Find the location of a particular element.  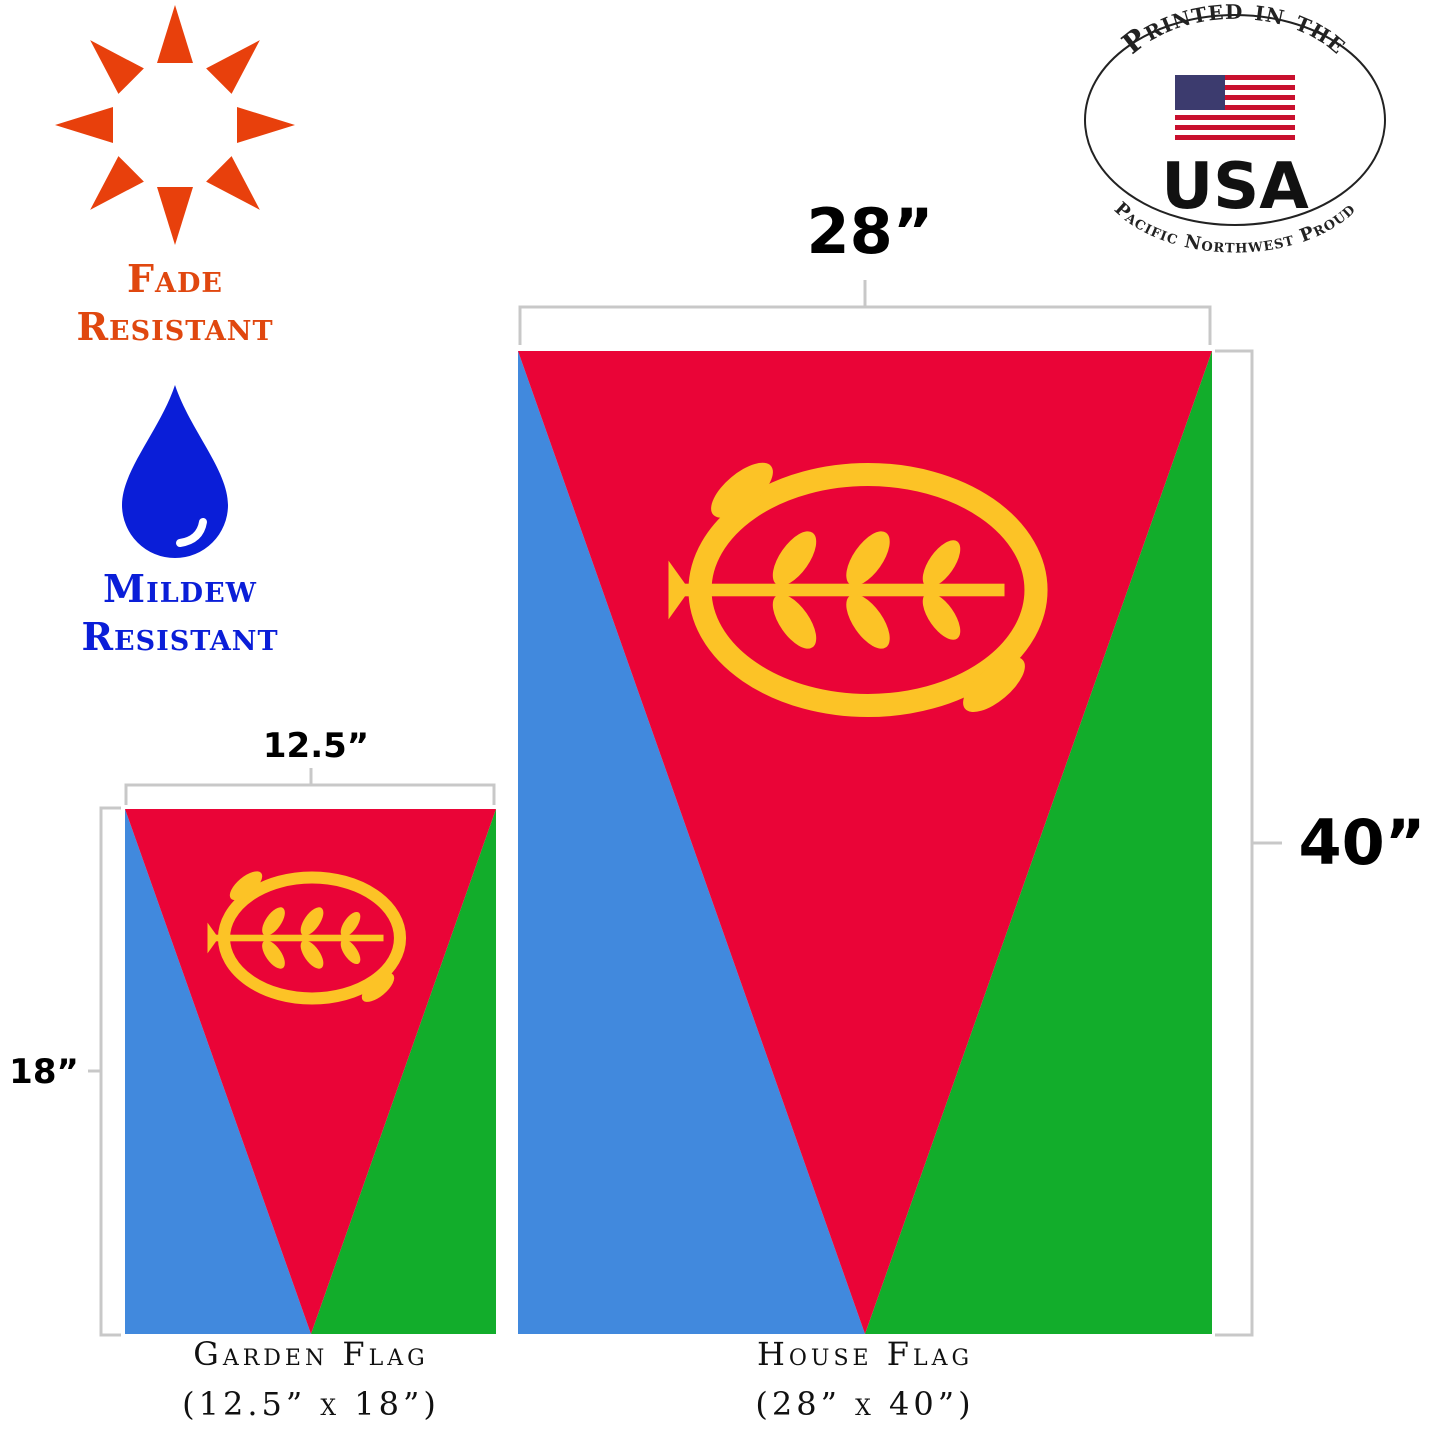

sun-icon is located at coordinates (175, 125).